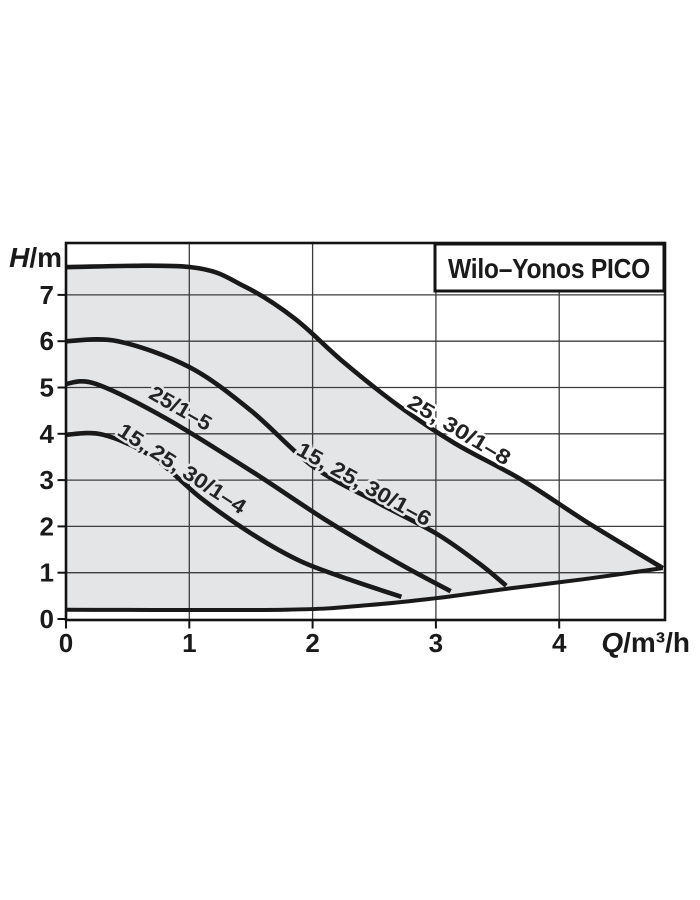 This screenshot has width=700, height=900. I want to click on chart-title: Wilo–Yonos PICO, so click(549, 268).